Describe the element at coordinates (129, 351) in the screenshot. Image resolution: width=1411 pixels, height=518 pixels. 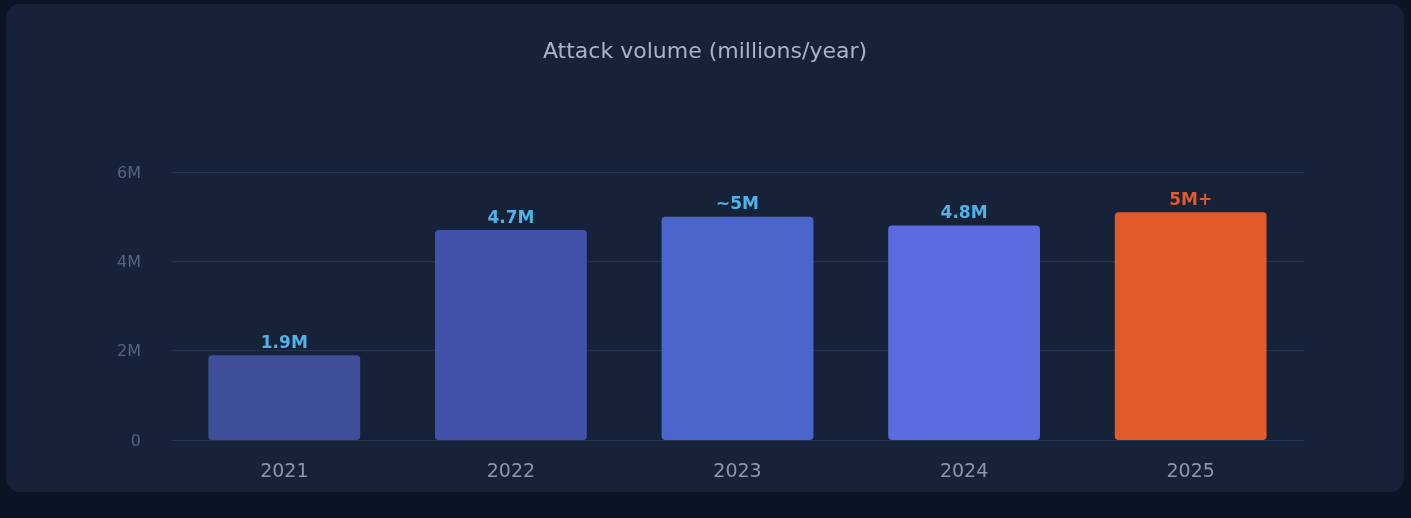
I see `y-tick-label: 2M` at that location.